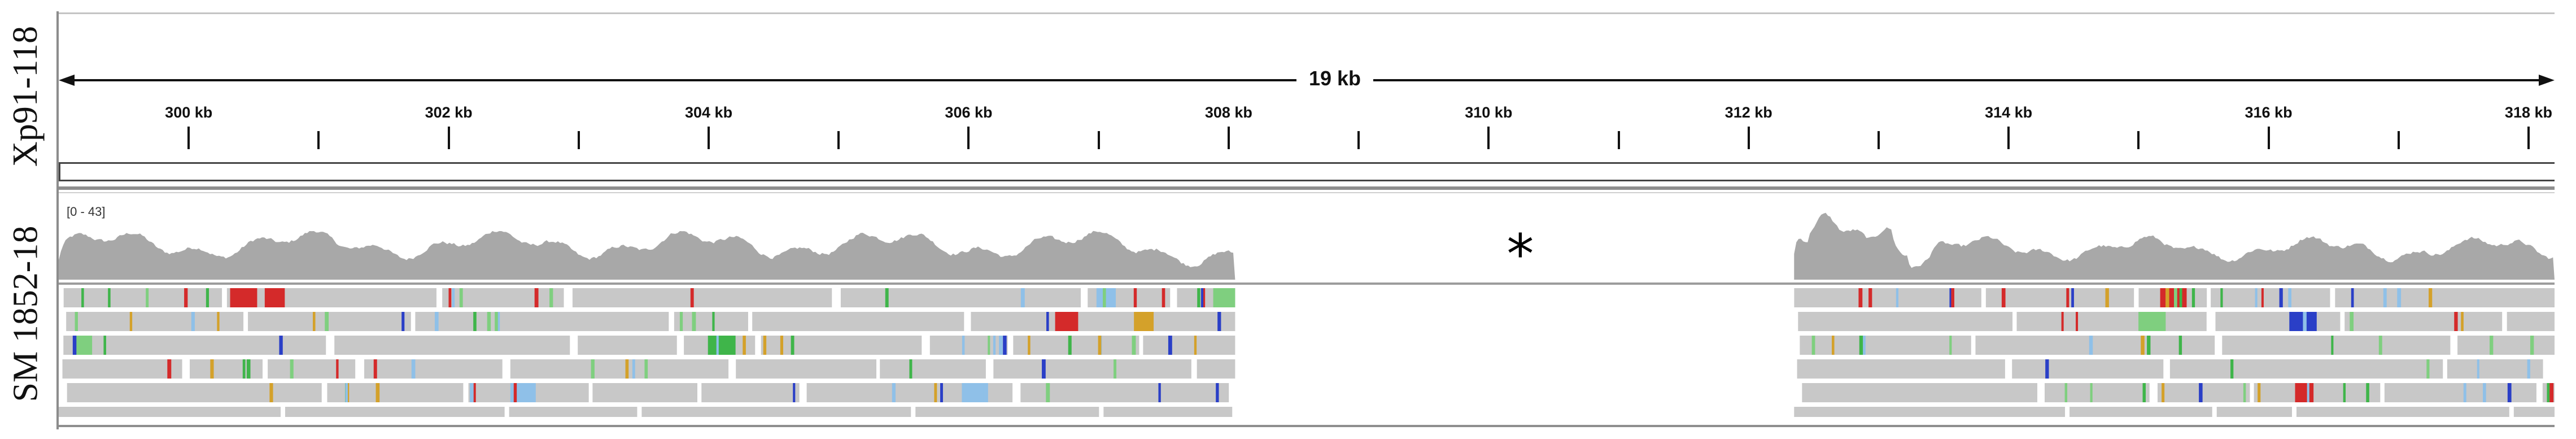 This screenshot has width=2576, height=439. What do you see at coordinates (1307, 13) in the screenshot?
I see `ruler-top-border` at bounding box center [1307, 13].